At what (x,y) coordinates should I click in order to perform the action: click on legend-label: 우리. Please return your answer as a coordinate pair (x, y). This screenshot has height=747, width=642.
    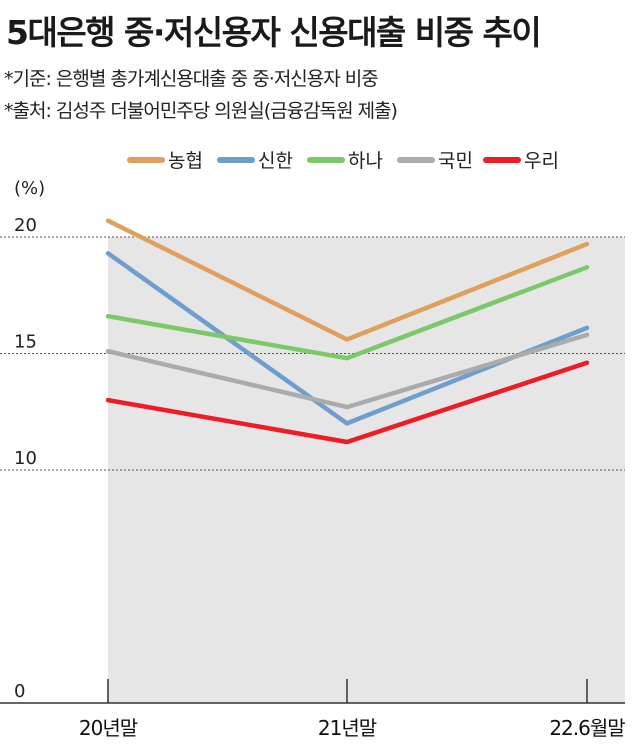
    Looking at the image, I should click on (541, 161).